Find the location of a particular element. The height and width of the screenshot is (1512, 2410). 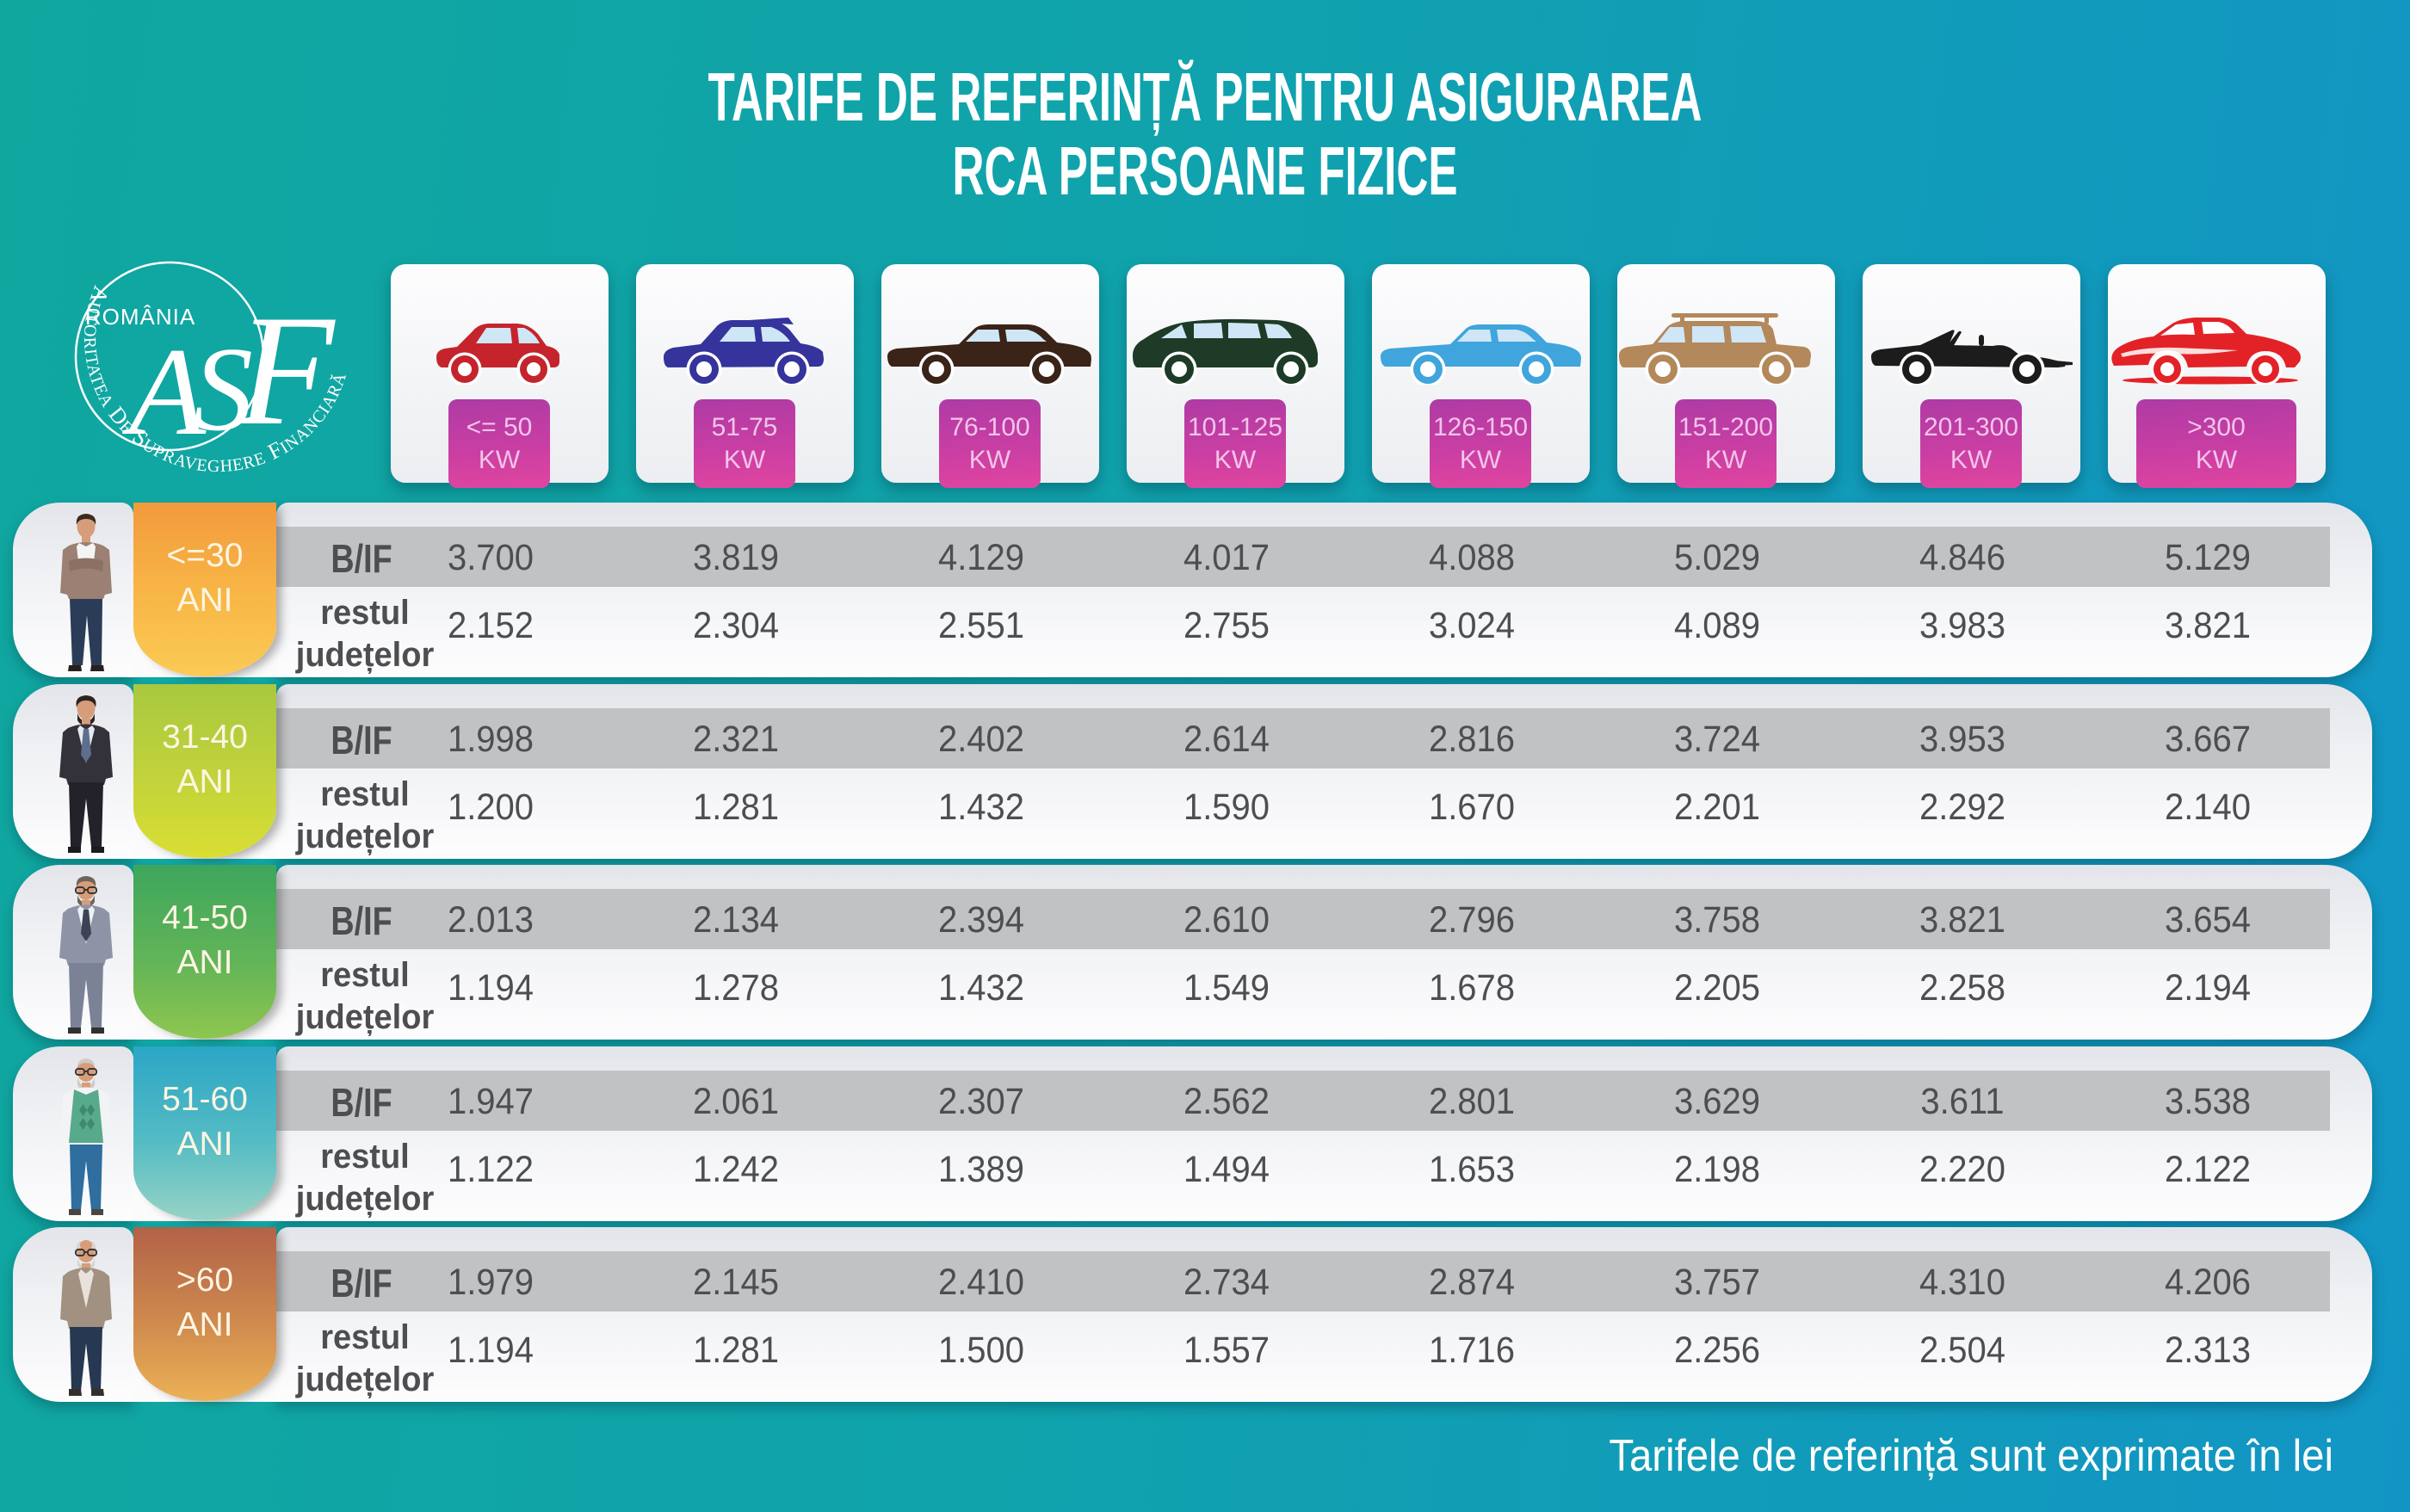

svg-text: S is located at coordinates (223, 389).